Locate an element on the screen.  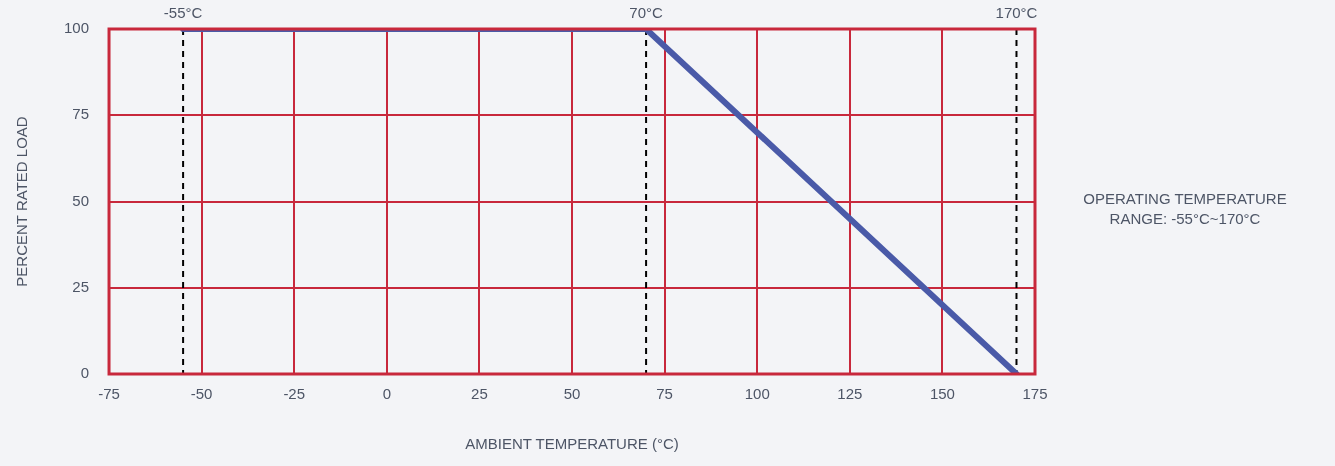
ref-line-label: 170°C is located at coordinates (1016, 12).